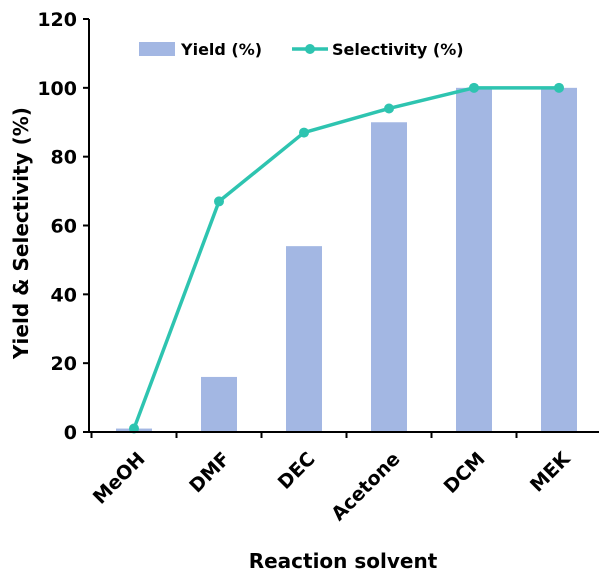  What do you see at coordinates (119, 478) in the screenshot?
I see `x-tick-label-meoh: MeOH` at bounding box center [119, 478].